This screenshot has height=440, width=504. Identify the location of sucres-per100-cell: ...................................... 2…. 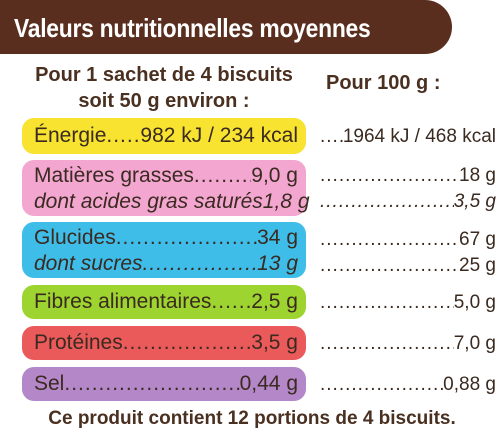
(408, 265).